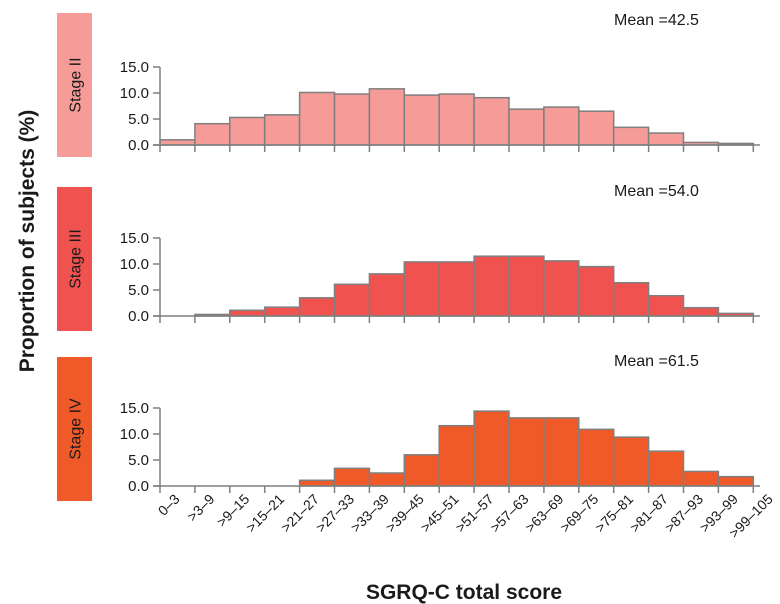  I want to click on x-tick-label: >33–39, so click(369, 513).